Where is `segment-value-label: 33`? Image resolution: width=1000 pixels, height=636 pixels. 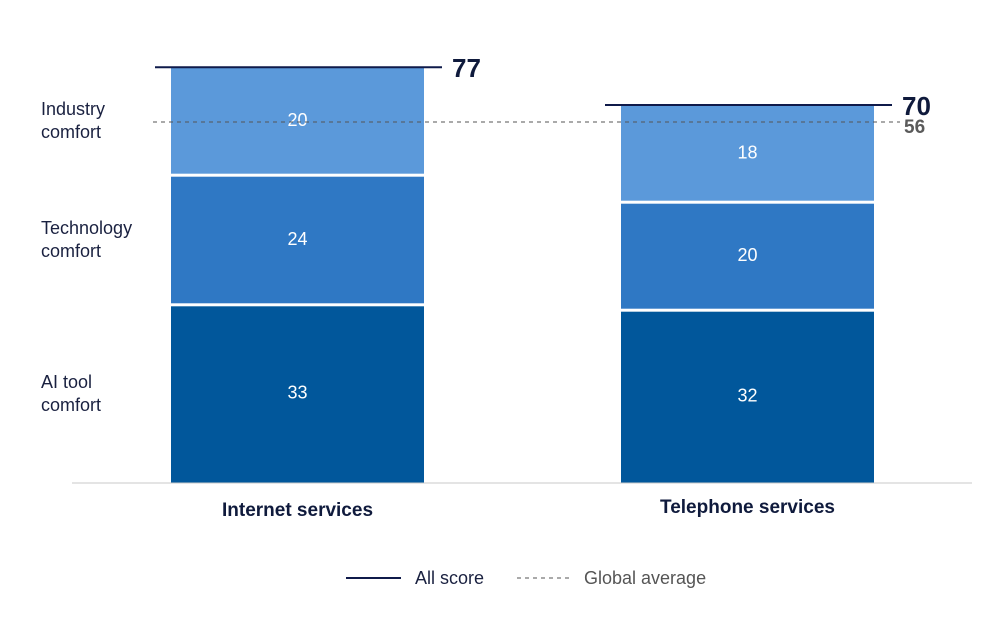
segment-value-label: 33 is located at coordinates (297, 393).